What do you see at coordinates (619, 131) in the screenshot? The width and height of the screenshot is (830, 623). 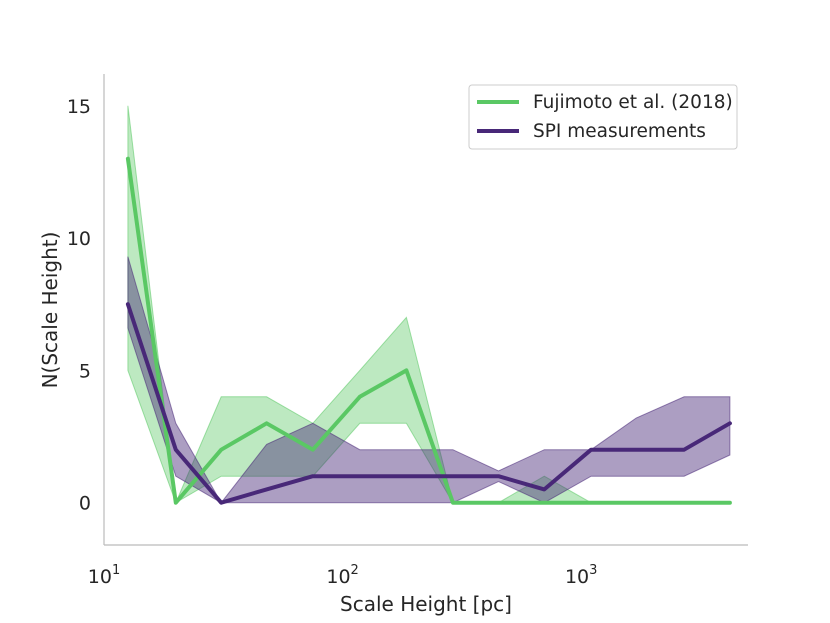 I see `legend-label-spi: SPI measurements` at bounding box center [619, 131].